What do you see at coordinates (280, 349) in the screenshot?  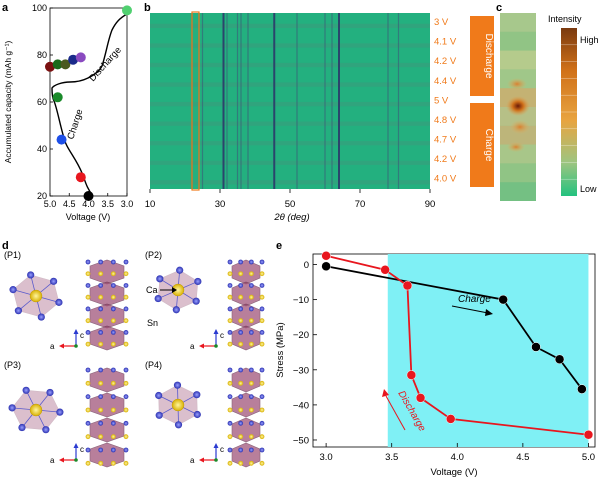 I see `panel-e-ylabel: Stress (MPa)` at bounding box center [280, 349].